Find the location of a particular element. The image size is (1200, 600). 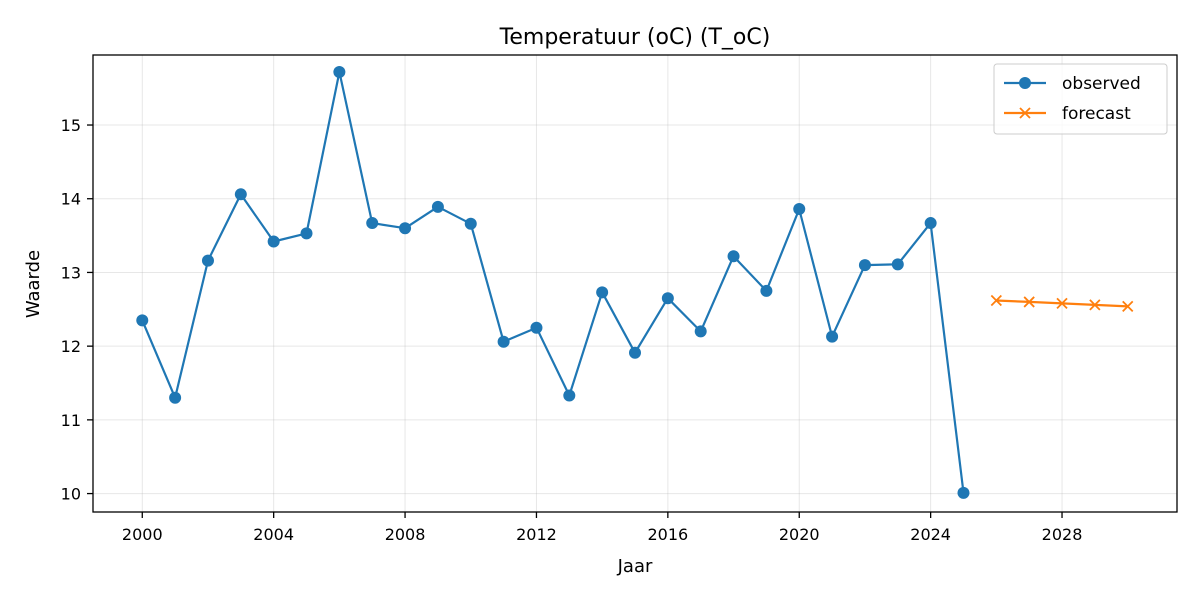

x-tick-label: 2024 is located at coordinates (930, 534).